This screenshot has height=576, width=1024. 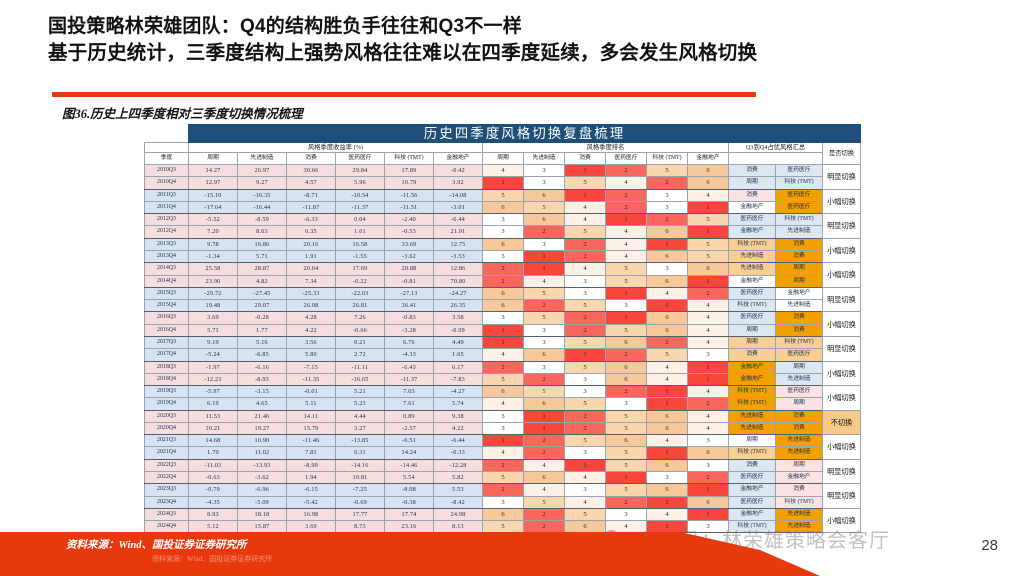 What do you see at coordinates (311, 404) in the screenshot?
I see `cell-return-2: 5.11` at bounding box center [311, 404].